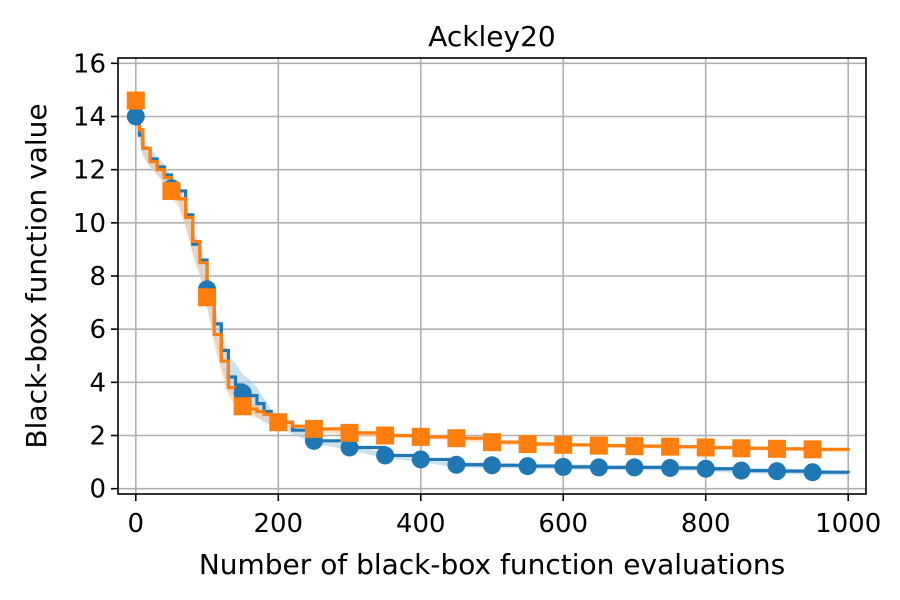  What do you see at coordinates (504, 516) in the screenshot?
I see `x-tick-labels: 0 200 400 600 800 1000` at bounding box center [504, 516].